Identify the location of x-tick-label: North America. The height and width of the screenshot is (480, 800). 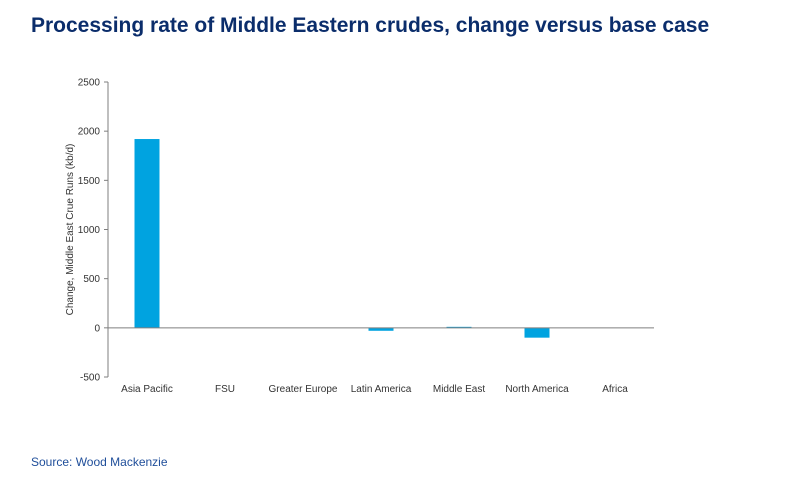
(537, 389).